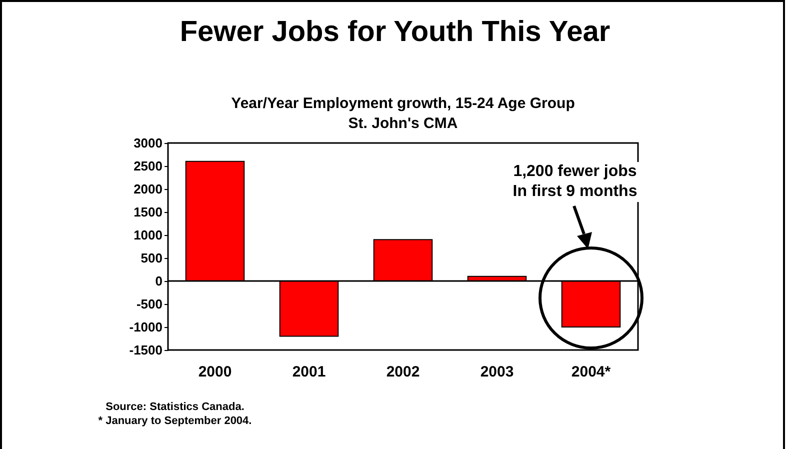 The image size is (790, 449). I want to click on y-tick-label: 0, so click(158, 281).